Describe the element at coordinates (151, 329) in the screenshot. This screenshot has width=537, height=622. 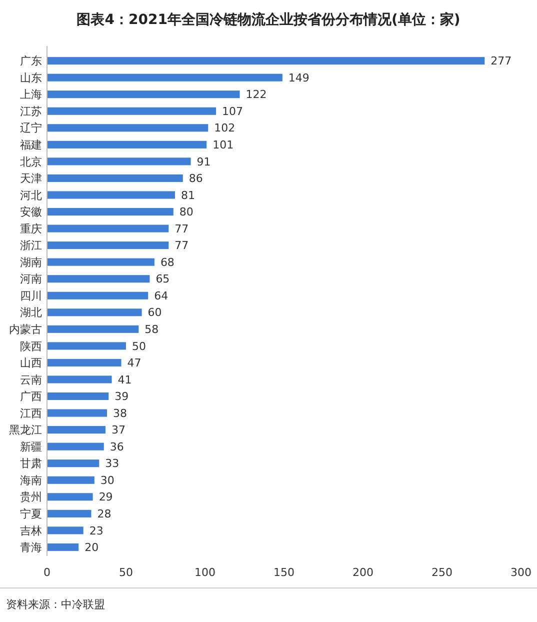
I see `data-label: 58` at that location.